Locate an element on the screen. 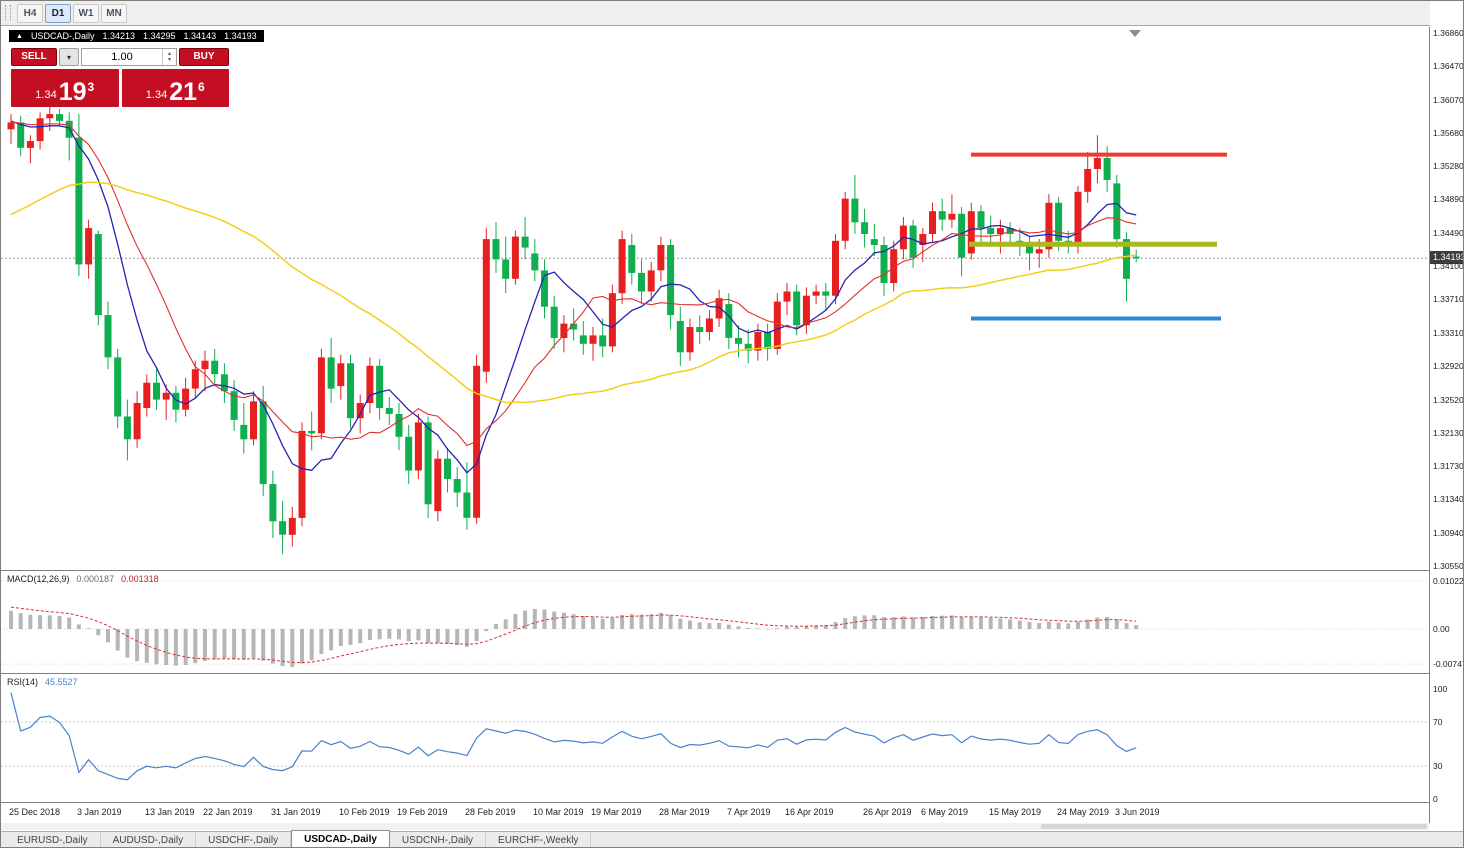 The image size is (1464, 848). axis-label: 1.36070 is located at coordinates (1448, 100).